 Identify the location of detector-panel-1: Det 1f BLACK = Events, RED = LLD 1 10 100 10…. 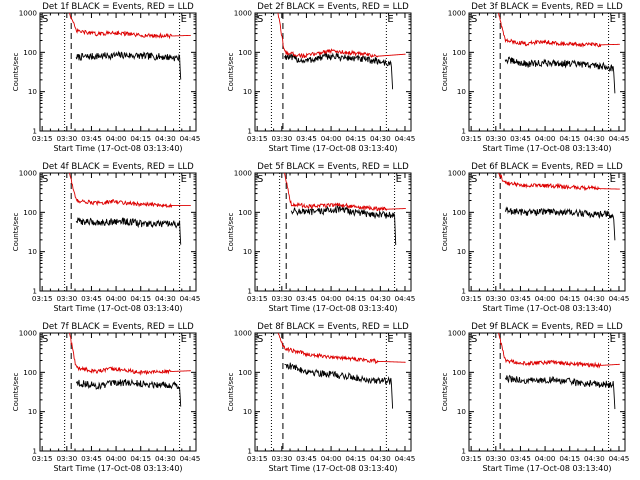
(106, 77).